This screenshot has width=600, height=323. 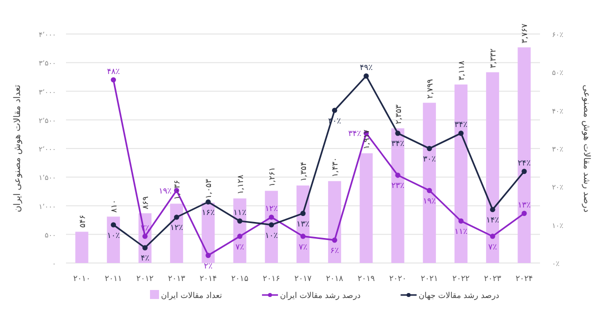 I want to click on x-tick-label: ۲۰۲۰, so click(x=397, y=278).